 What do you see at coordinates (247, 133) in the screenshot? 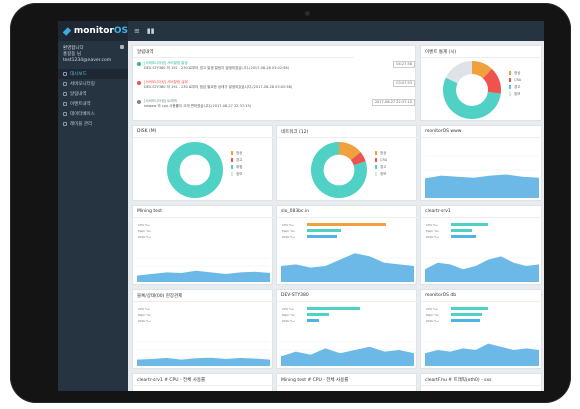
I see `card-title: DISK (M)` at bounding box center [247, 133].